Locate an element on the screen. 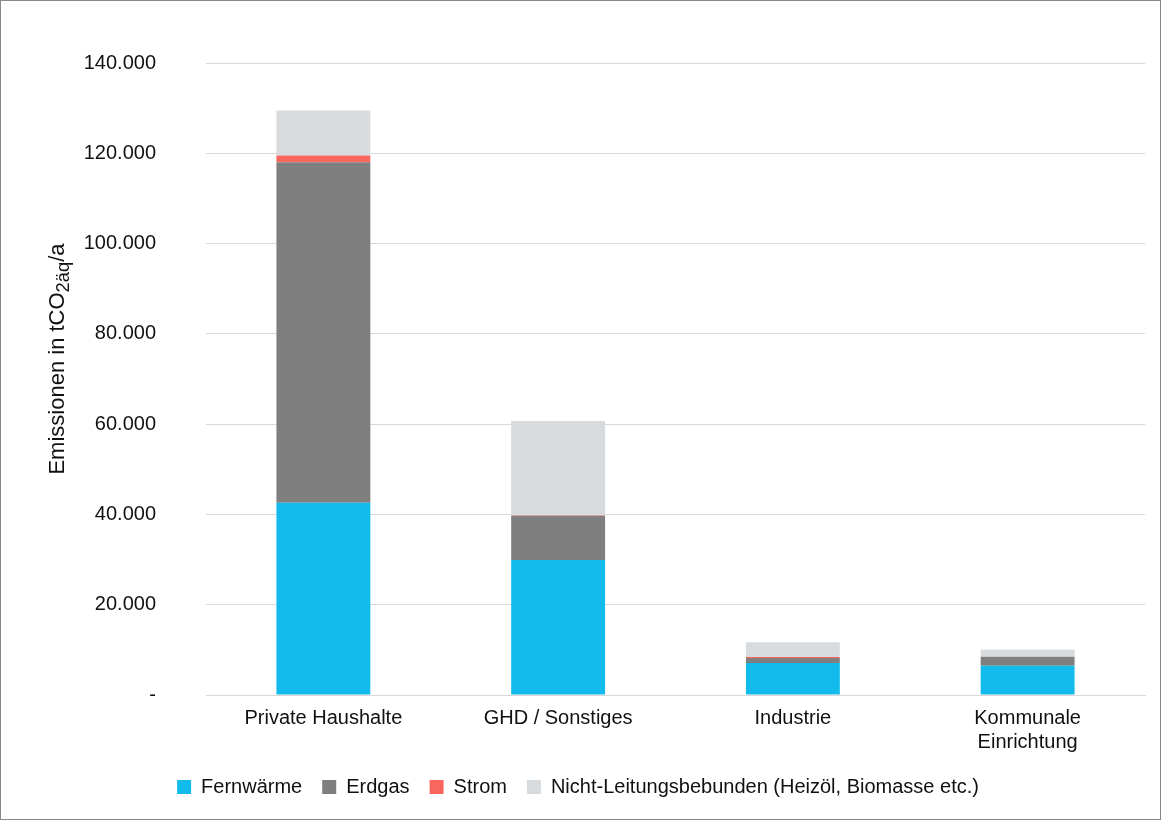 The height and width of the screenshot is (820, 1161). x-tick-label: Private Haushalte is located at coordinates (323, 716).